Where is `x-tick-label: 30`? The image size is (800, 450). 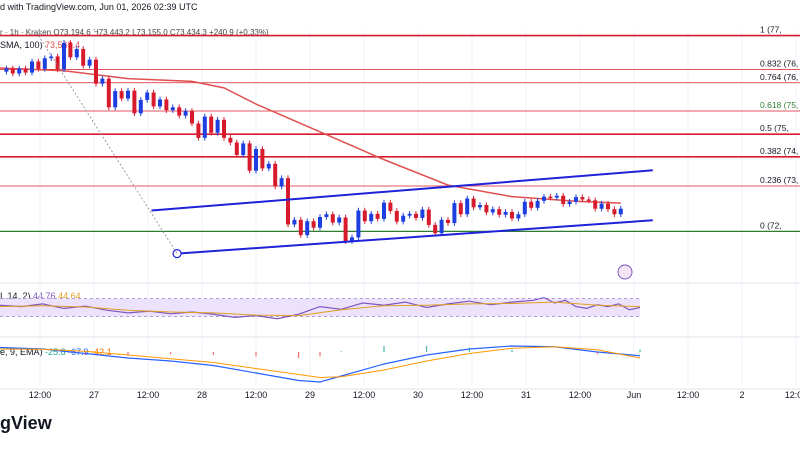 x-tick-label: 30 is located at coordinates (418, 395).